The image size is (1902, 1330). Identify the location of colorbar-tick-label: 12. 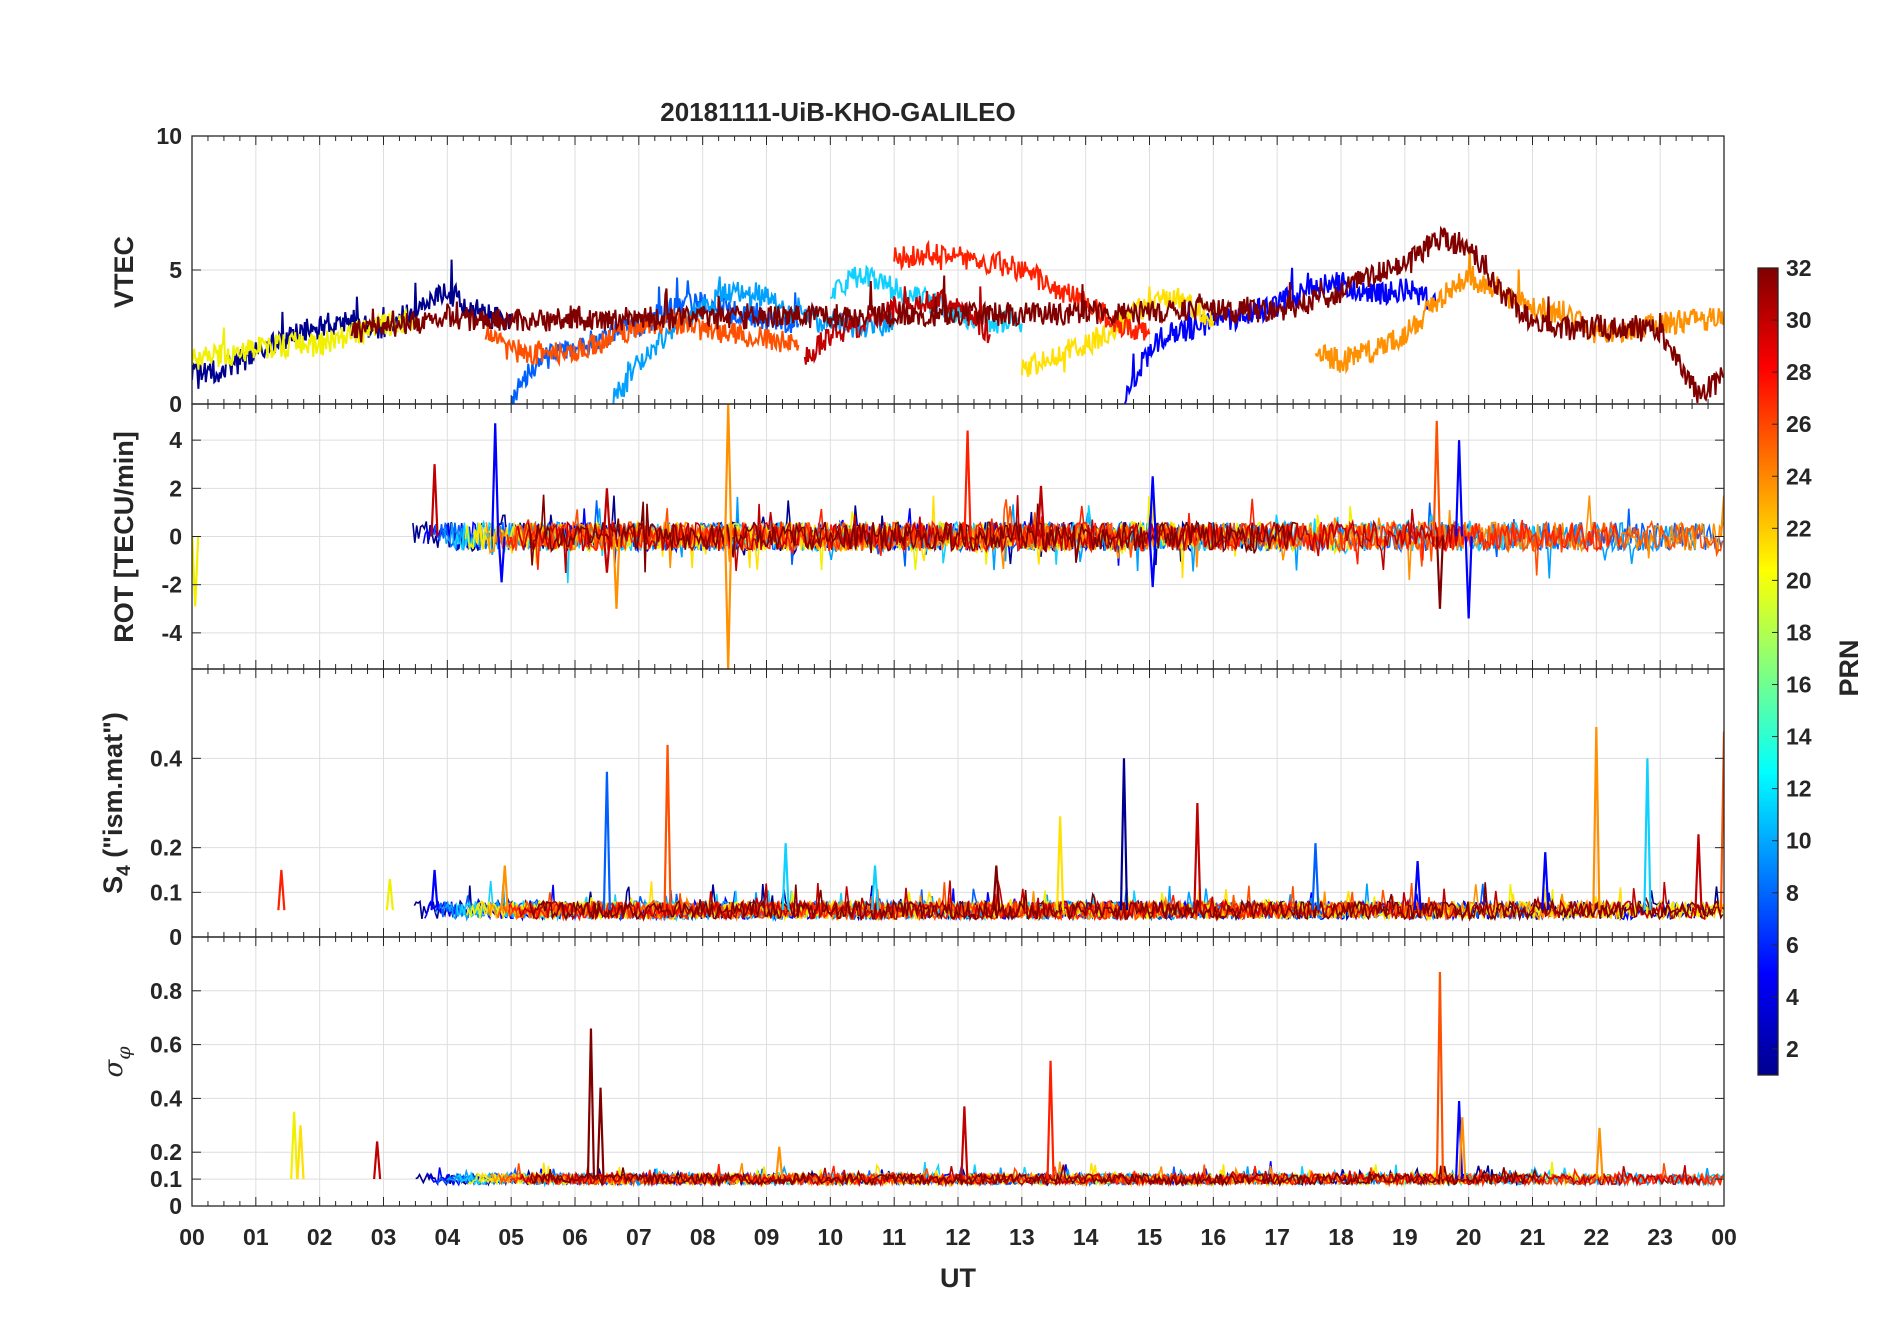
(1799, 789).